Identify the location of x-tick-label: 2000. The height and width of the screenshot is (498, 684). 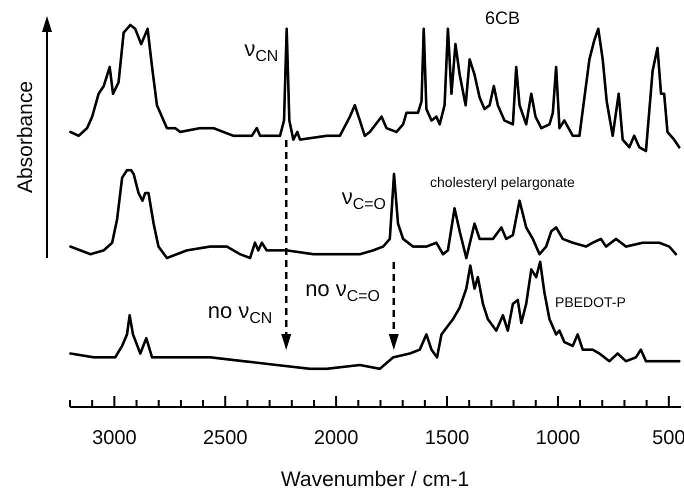
(336, 438).